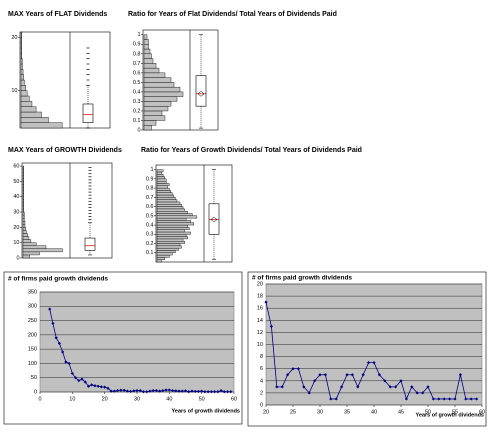 This screenshot has height=444, width=490. I want to click on x-tick-label: 25, so click(293, 412).